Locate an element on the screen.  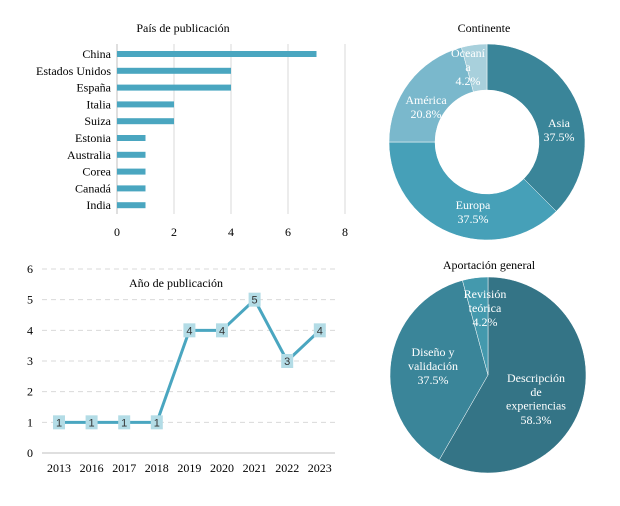
y-tick-label: 6 is located at coordinates (30, 269).